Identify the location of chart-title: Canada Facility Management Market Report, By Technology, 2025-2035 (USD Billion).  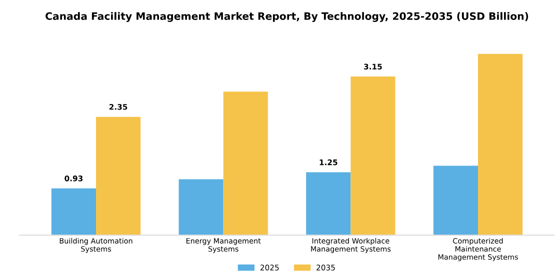
(287, 17).